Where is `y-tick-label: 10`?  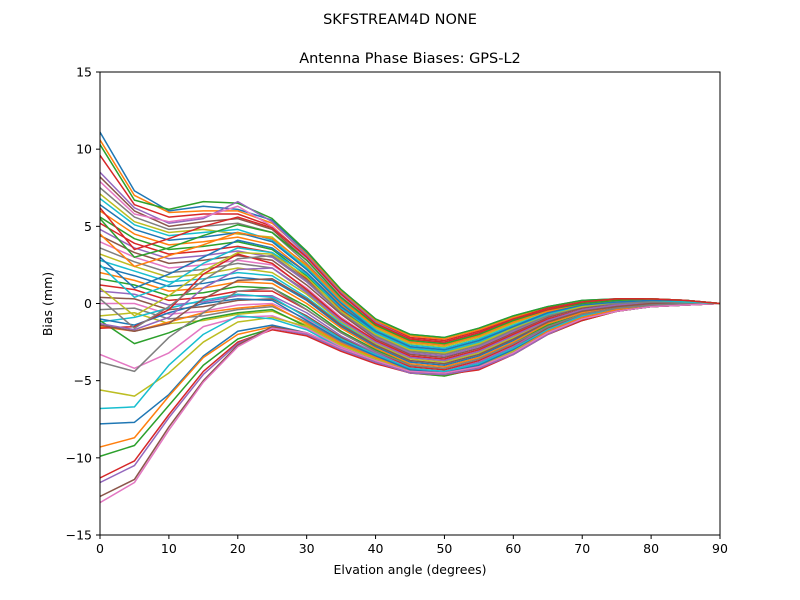
y-tick-label: 10 is located at coordinates (84, 149).